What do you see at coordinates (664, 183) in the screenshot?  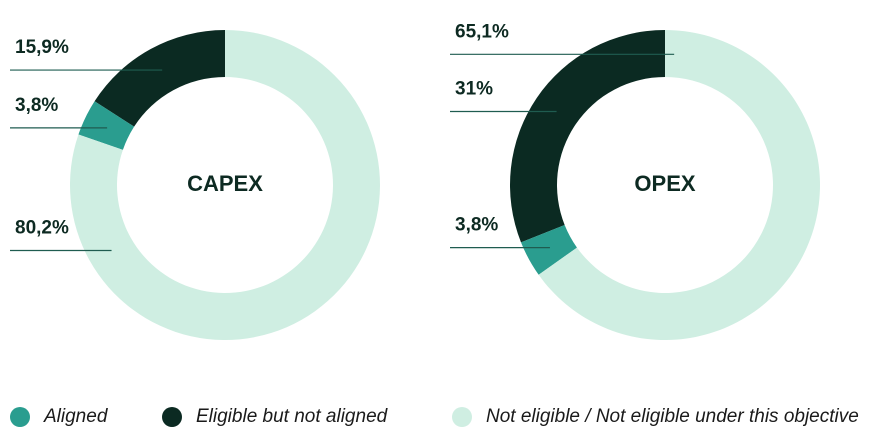 I see `center-label: OPEX` at bounding box center [664, 183].